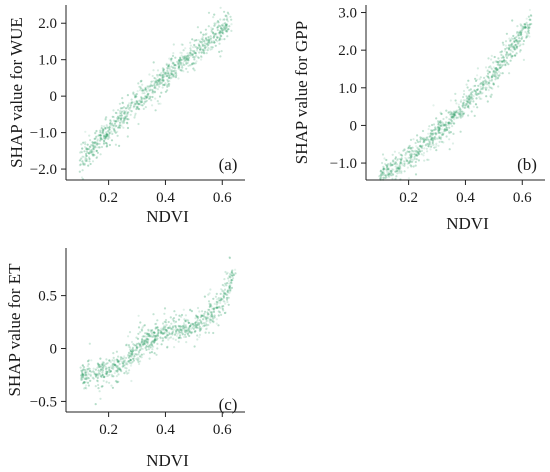 Image resolution: width=550 pixels, height=472 pixels. What do you see at coordinates (347, 14) in the screenshot?
I see `y-tick-label: 3.0` at bounding box center [347, 14].